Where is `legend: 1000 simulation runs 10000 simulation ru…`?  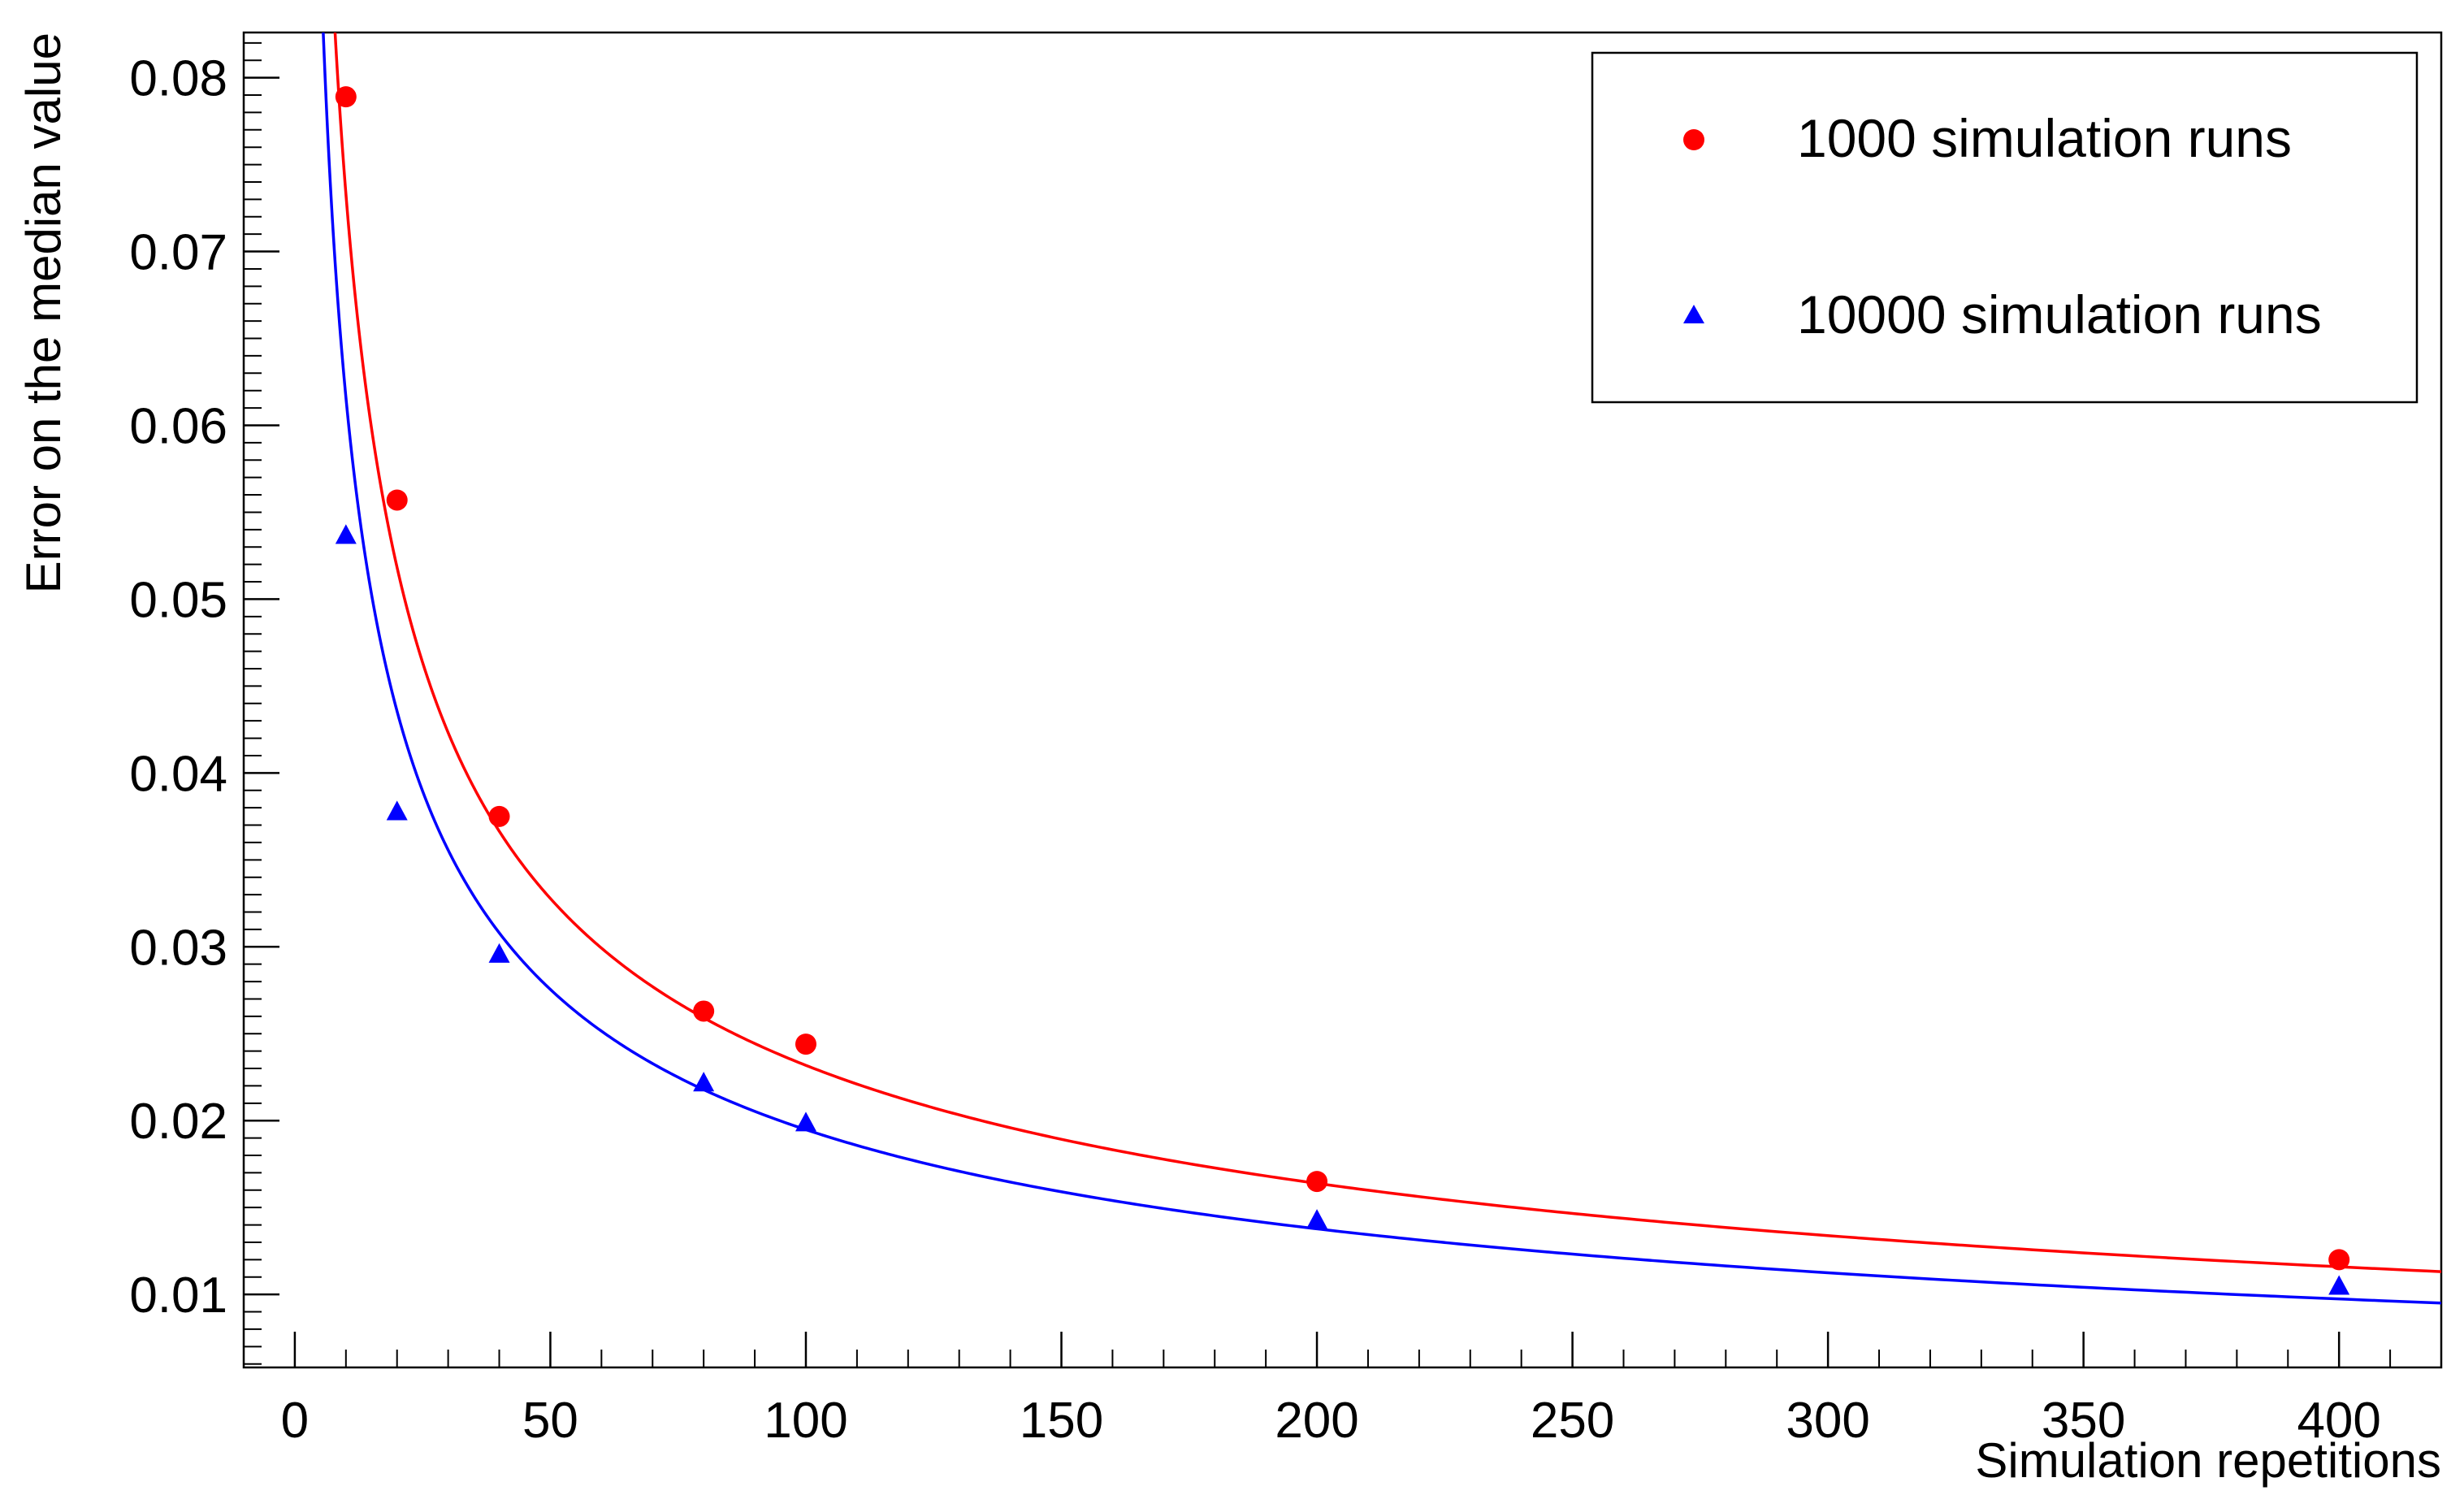
legend: 1000 simulation runs 10000 simulation ru… is located at coordinates (2005, 227).